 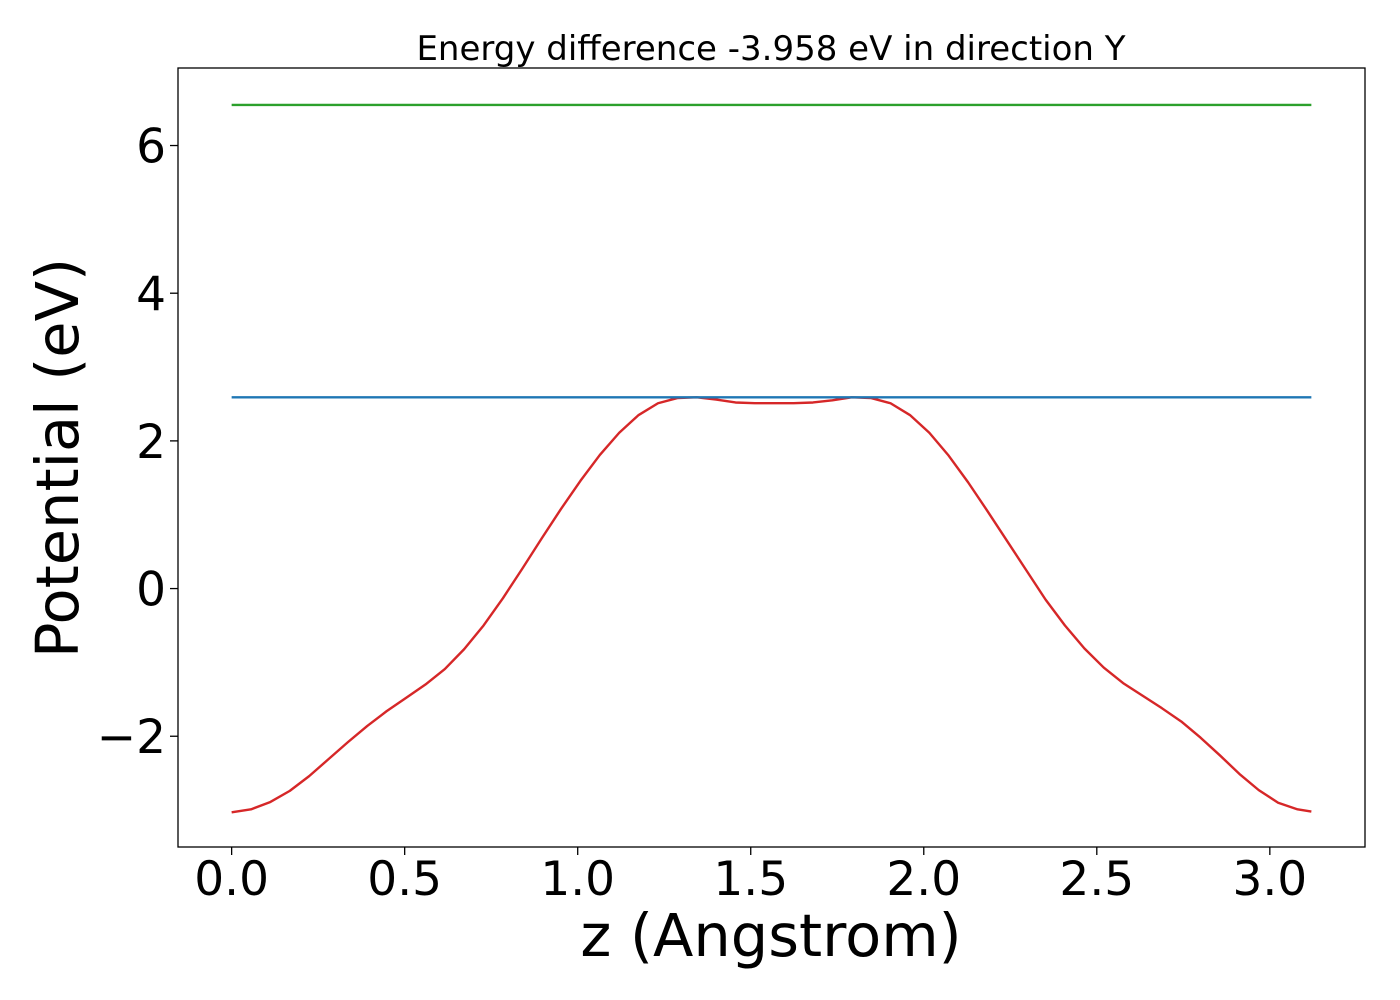 I want to click on x-axis: 0.0 0.5 1.0 1.5 2.0 2.5 3.0, so click(x=750, y=877).